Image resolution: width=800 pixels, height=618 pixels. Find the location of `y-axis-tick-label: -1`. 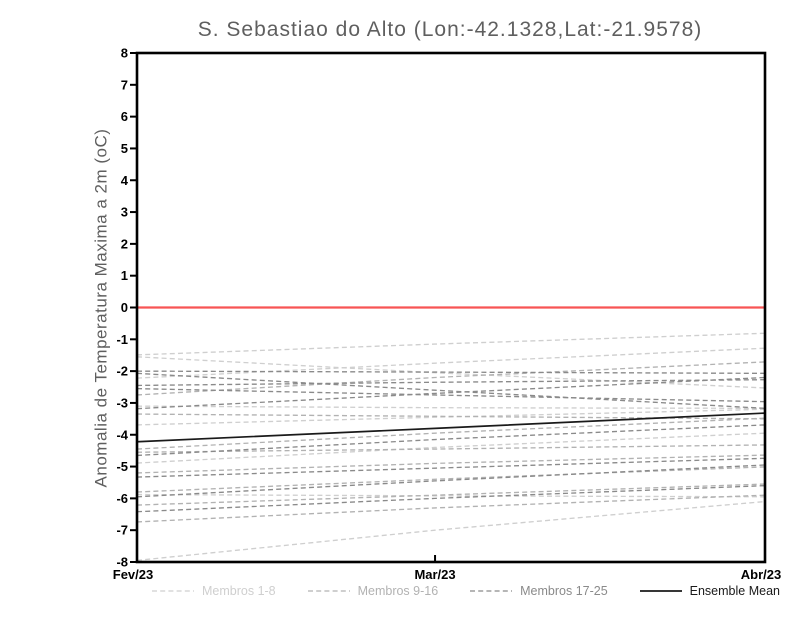

y-axis-tick-label: -1 is located at coordinates (122, 339).